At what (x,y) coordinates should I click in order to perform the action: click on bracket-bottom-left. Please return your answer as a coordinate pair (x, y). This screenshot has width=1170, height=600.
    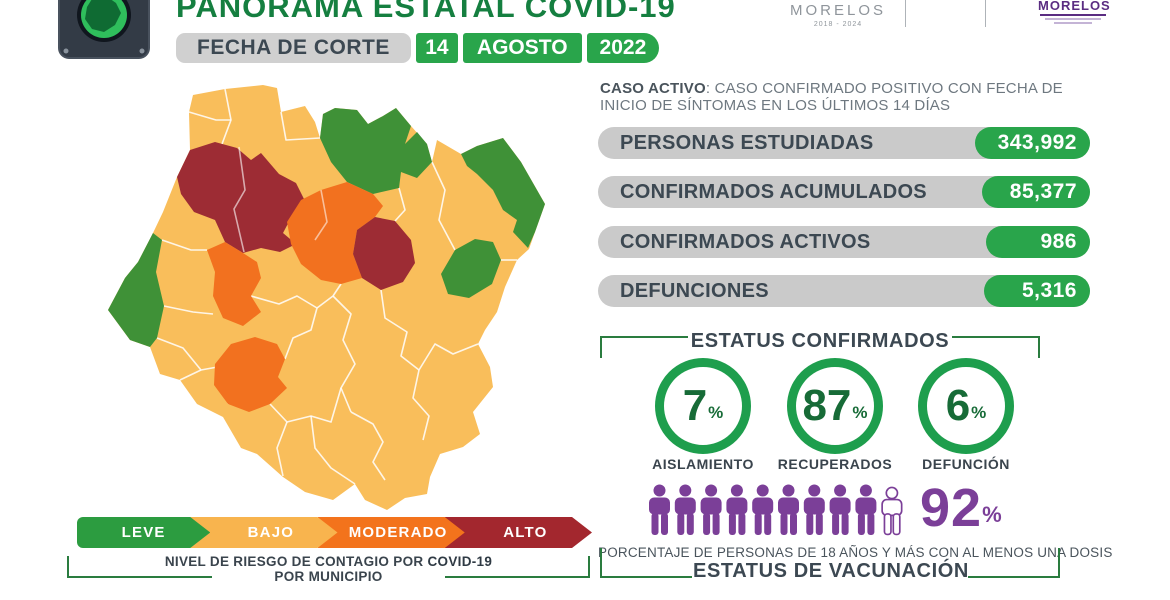
    Looking at the image, I should click on (646, 563).